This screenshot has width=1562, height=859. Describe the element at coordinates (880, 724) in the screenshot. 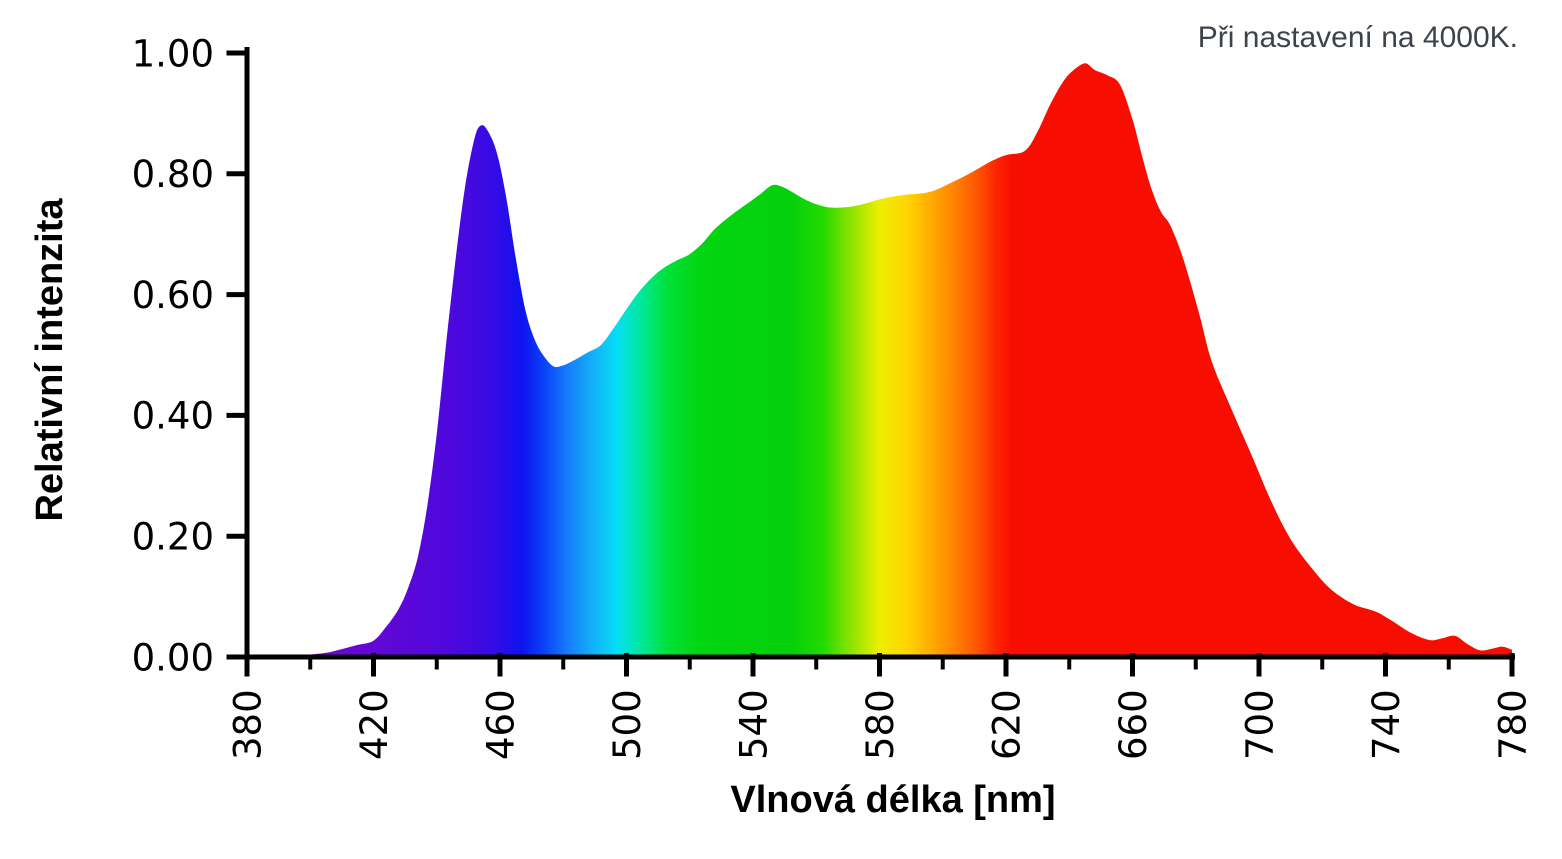

I see `x-tick-label: 580` at that location.